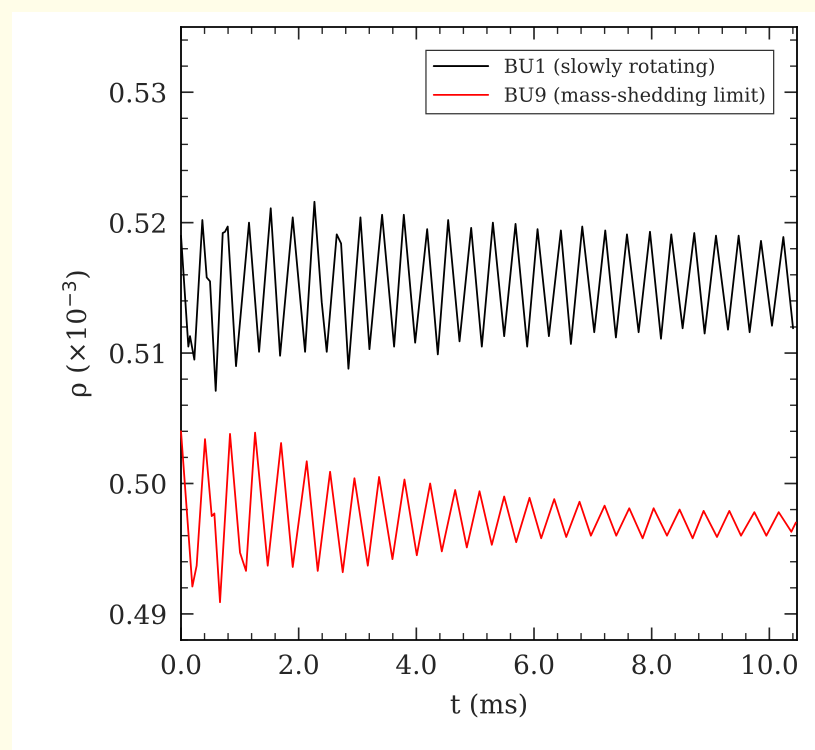  What do you see at coordinates (770, 664) in the screenshot?
I see `x-tick-label: 10.0` at bounding box center [770, 664].